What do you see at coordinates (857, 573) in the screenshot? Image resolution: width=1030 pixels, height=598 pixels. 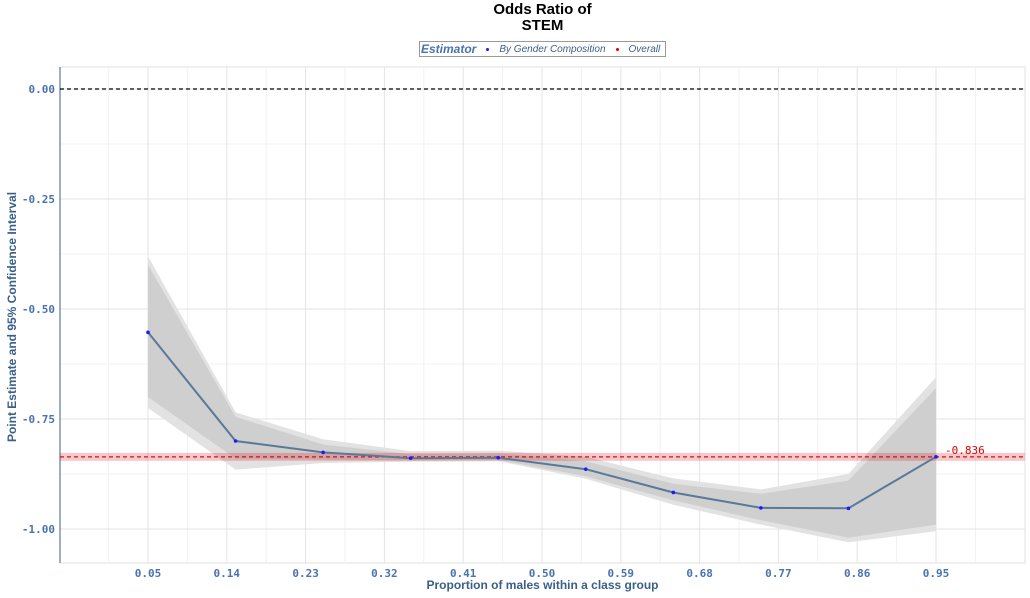 I see `x-tick-label: 0.86` at bounding box center [857, 573].